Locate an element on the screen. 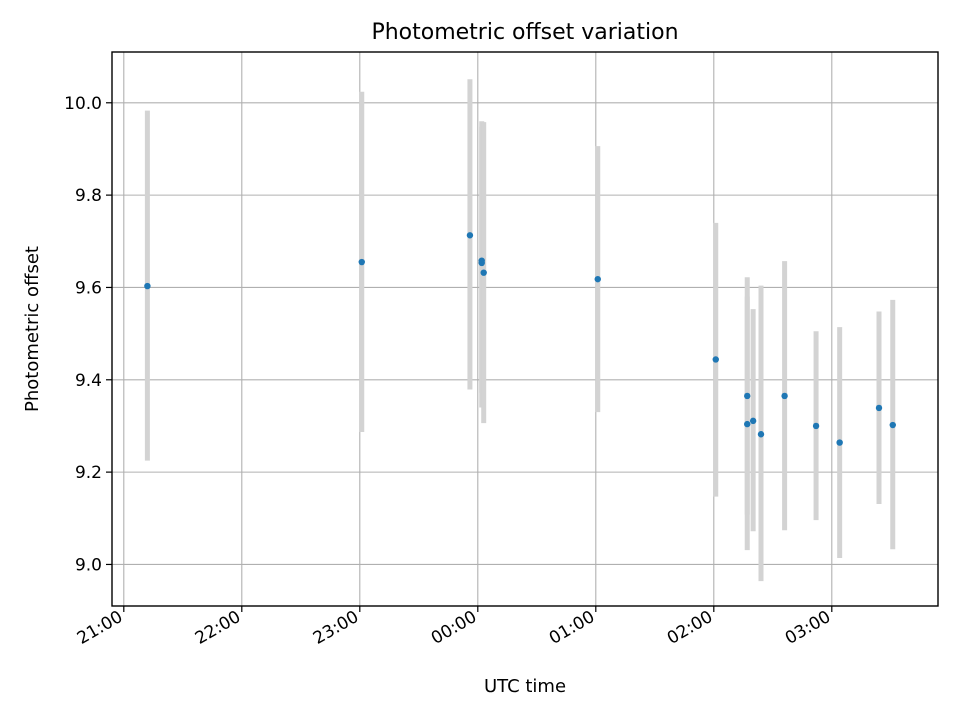 The height and width of the screenshot is (720, 960). x-axis-label: UTC time is located at coordinates (525, 686).